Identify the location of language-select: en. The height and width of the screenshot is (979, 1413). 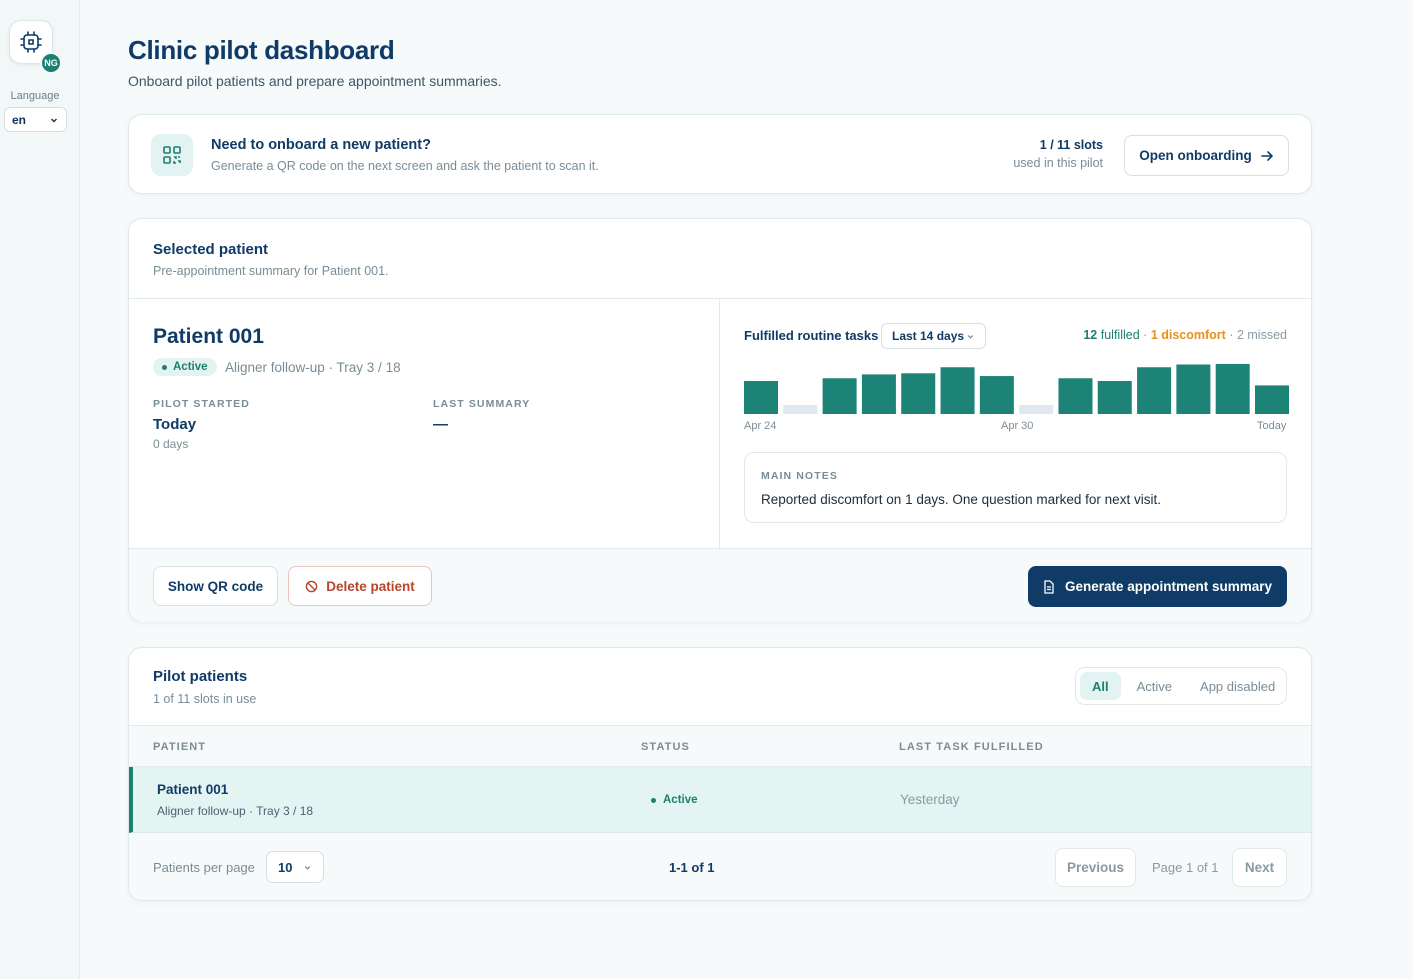
(35, 119).